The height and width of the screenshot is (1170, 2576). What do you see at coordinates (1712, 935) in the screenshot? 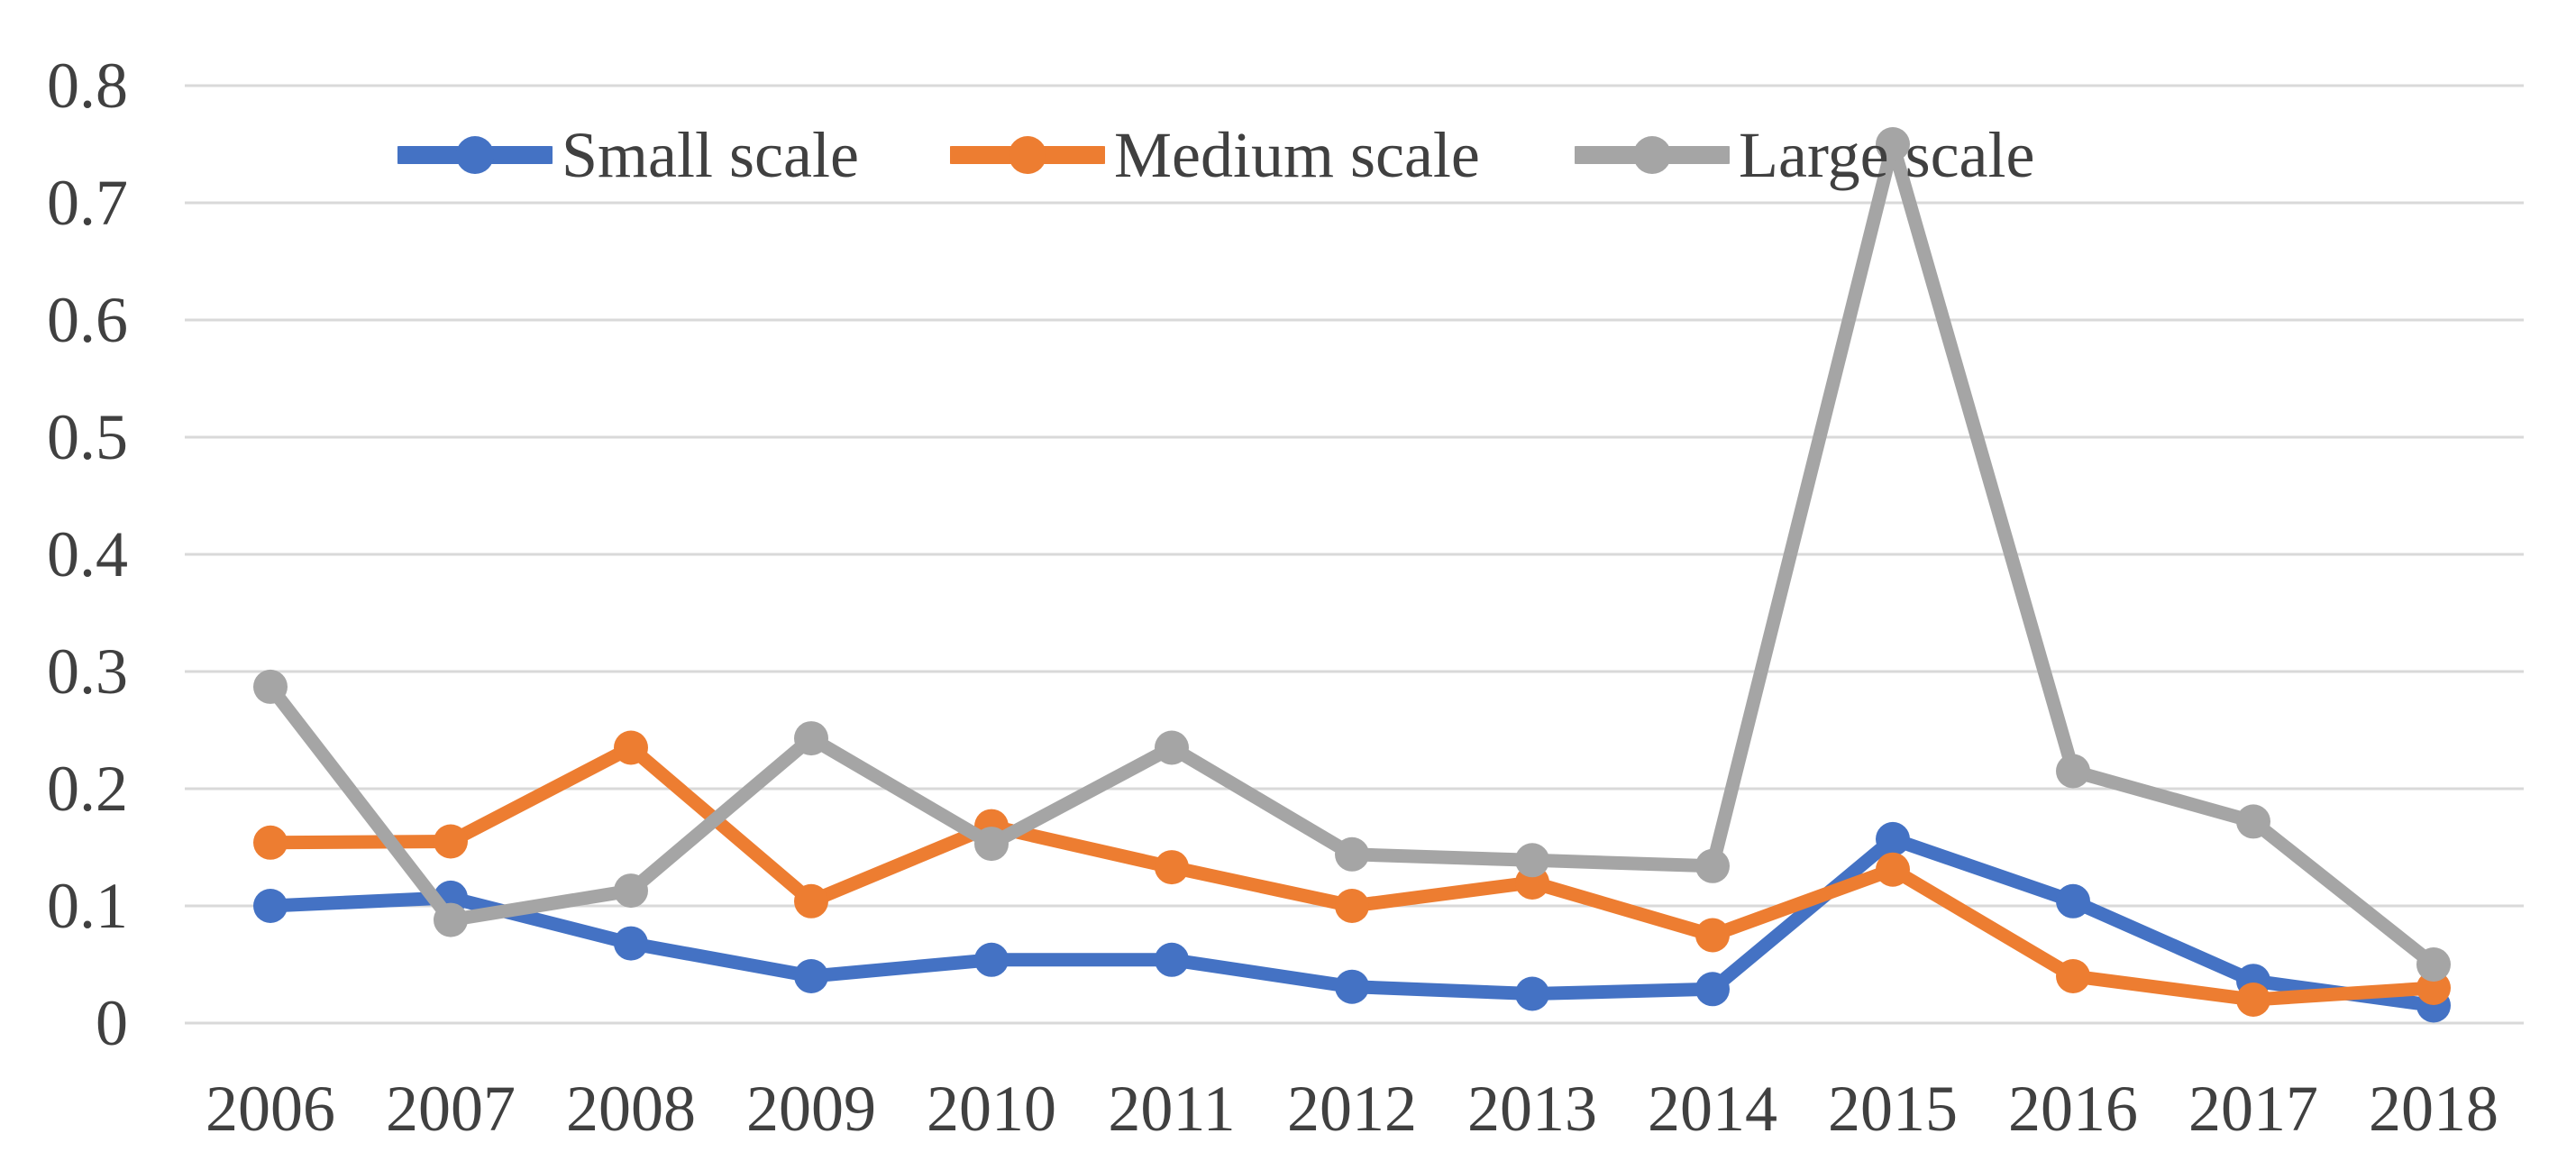
I see `data-point-medium-scale-2014` at bounding box center [1712, 935].